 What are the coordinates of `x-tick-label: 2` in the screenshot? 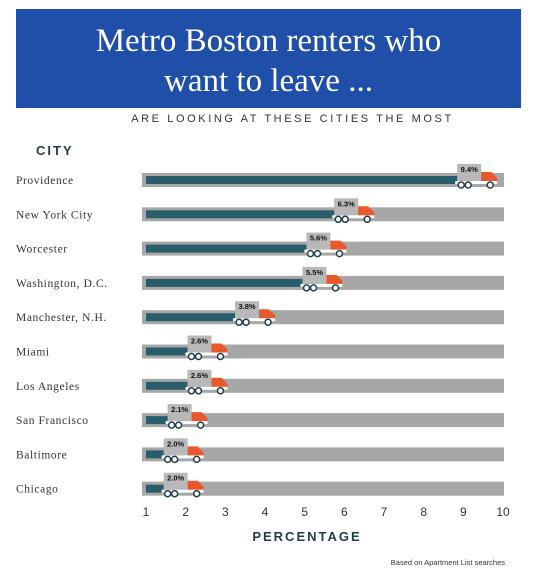 It's located at (185, 512).